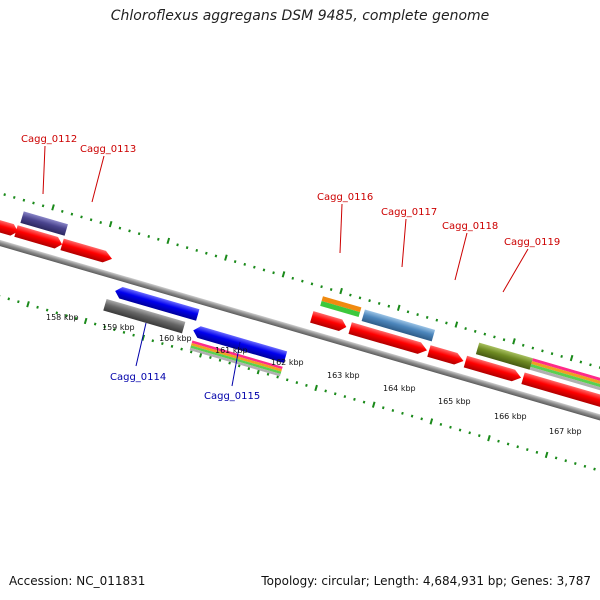  What do you see at coordinates (510, 416) in the screenshot?
I see `ruler-label-166: 166 kbp` at bounding box center [510, 416].